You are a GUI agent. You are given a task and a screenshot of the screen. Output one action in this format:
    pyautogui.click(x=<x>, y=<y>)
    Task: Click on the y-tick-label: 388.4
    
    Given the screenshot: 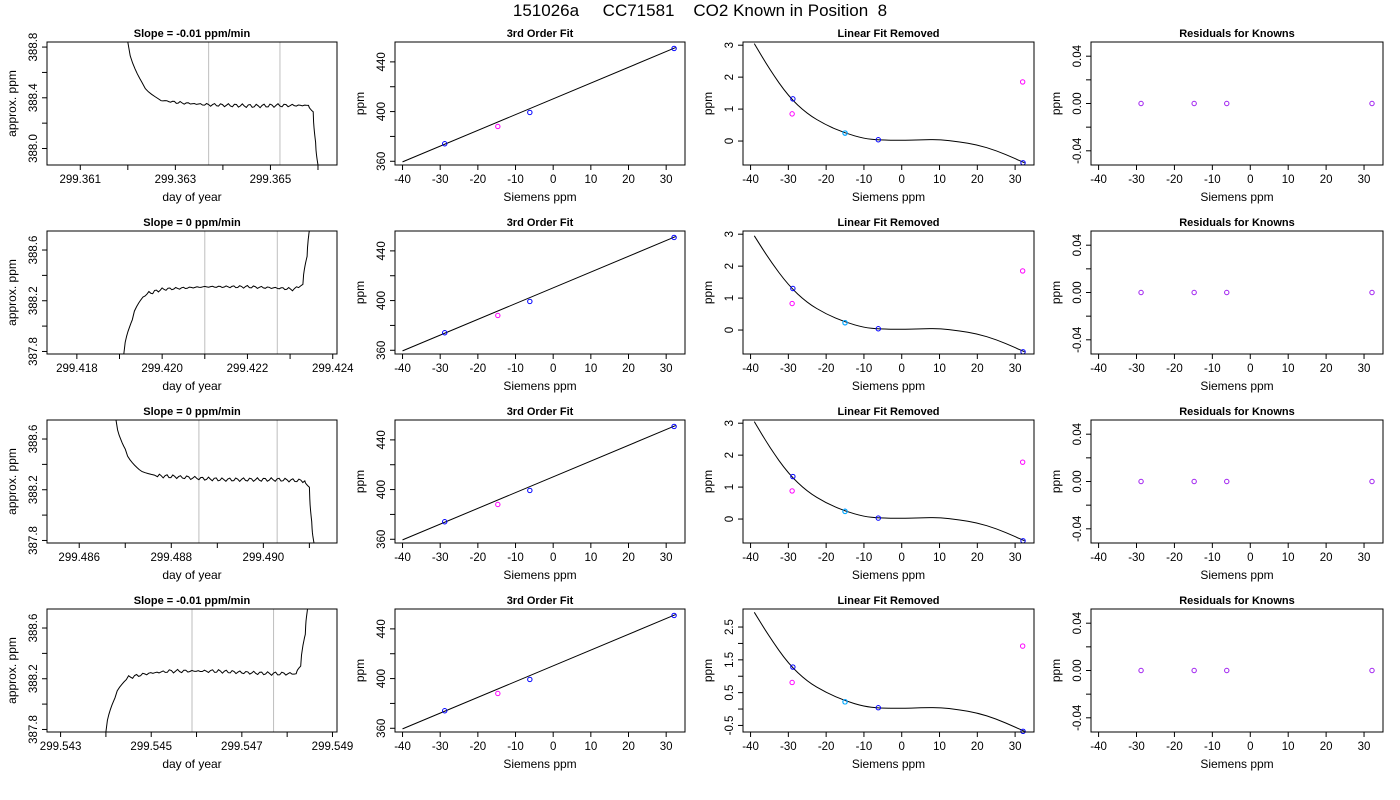 What is the action you would take?
    pyautogui.click(x=34, y=97)
    